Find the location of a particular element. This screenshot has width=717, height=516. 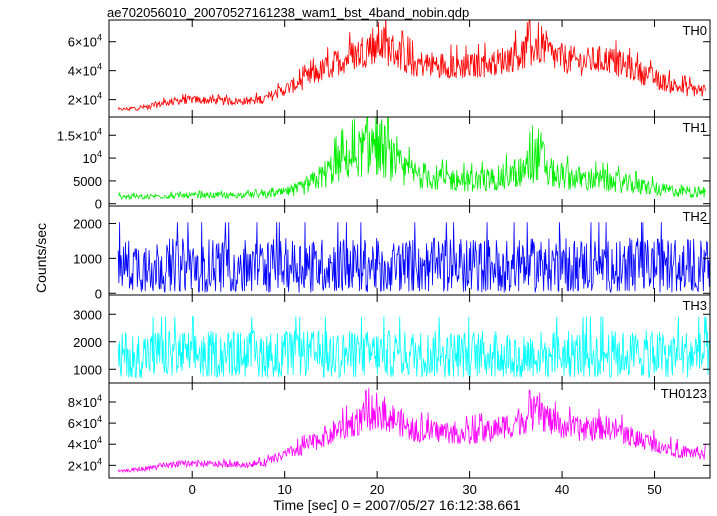

y-tick-label: 5000 is located at coordinates (87, 181).